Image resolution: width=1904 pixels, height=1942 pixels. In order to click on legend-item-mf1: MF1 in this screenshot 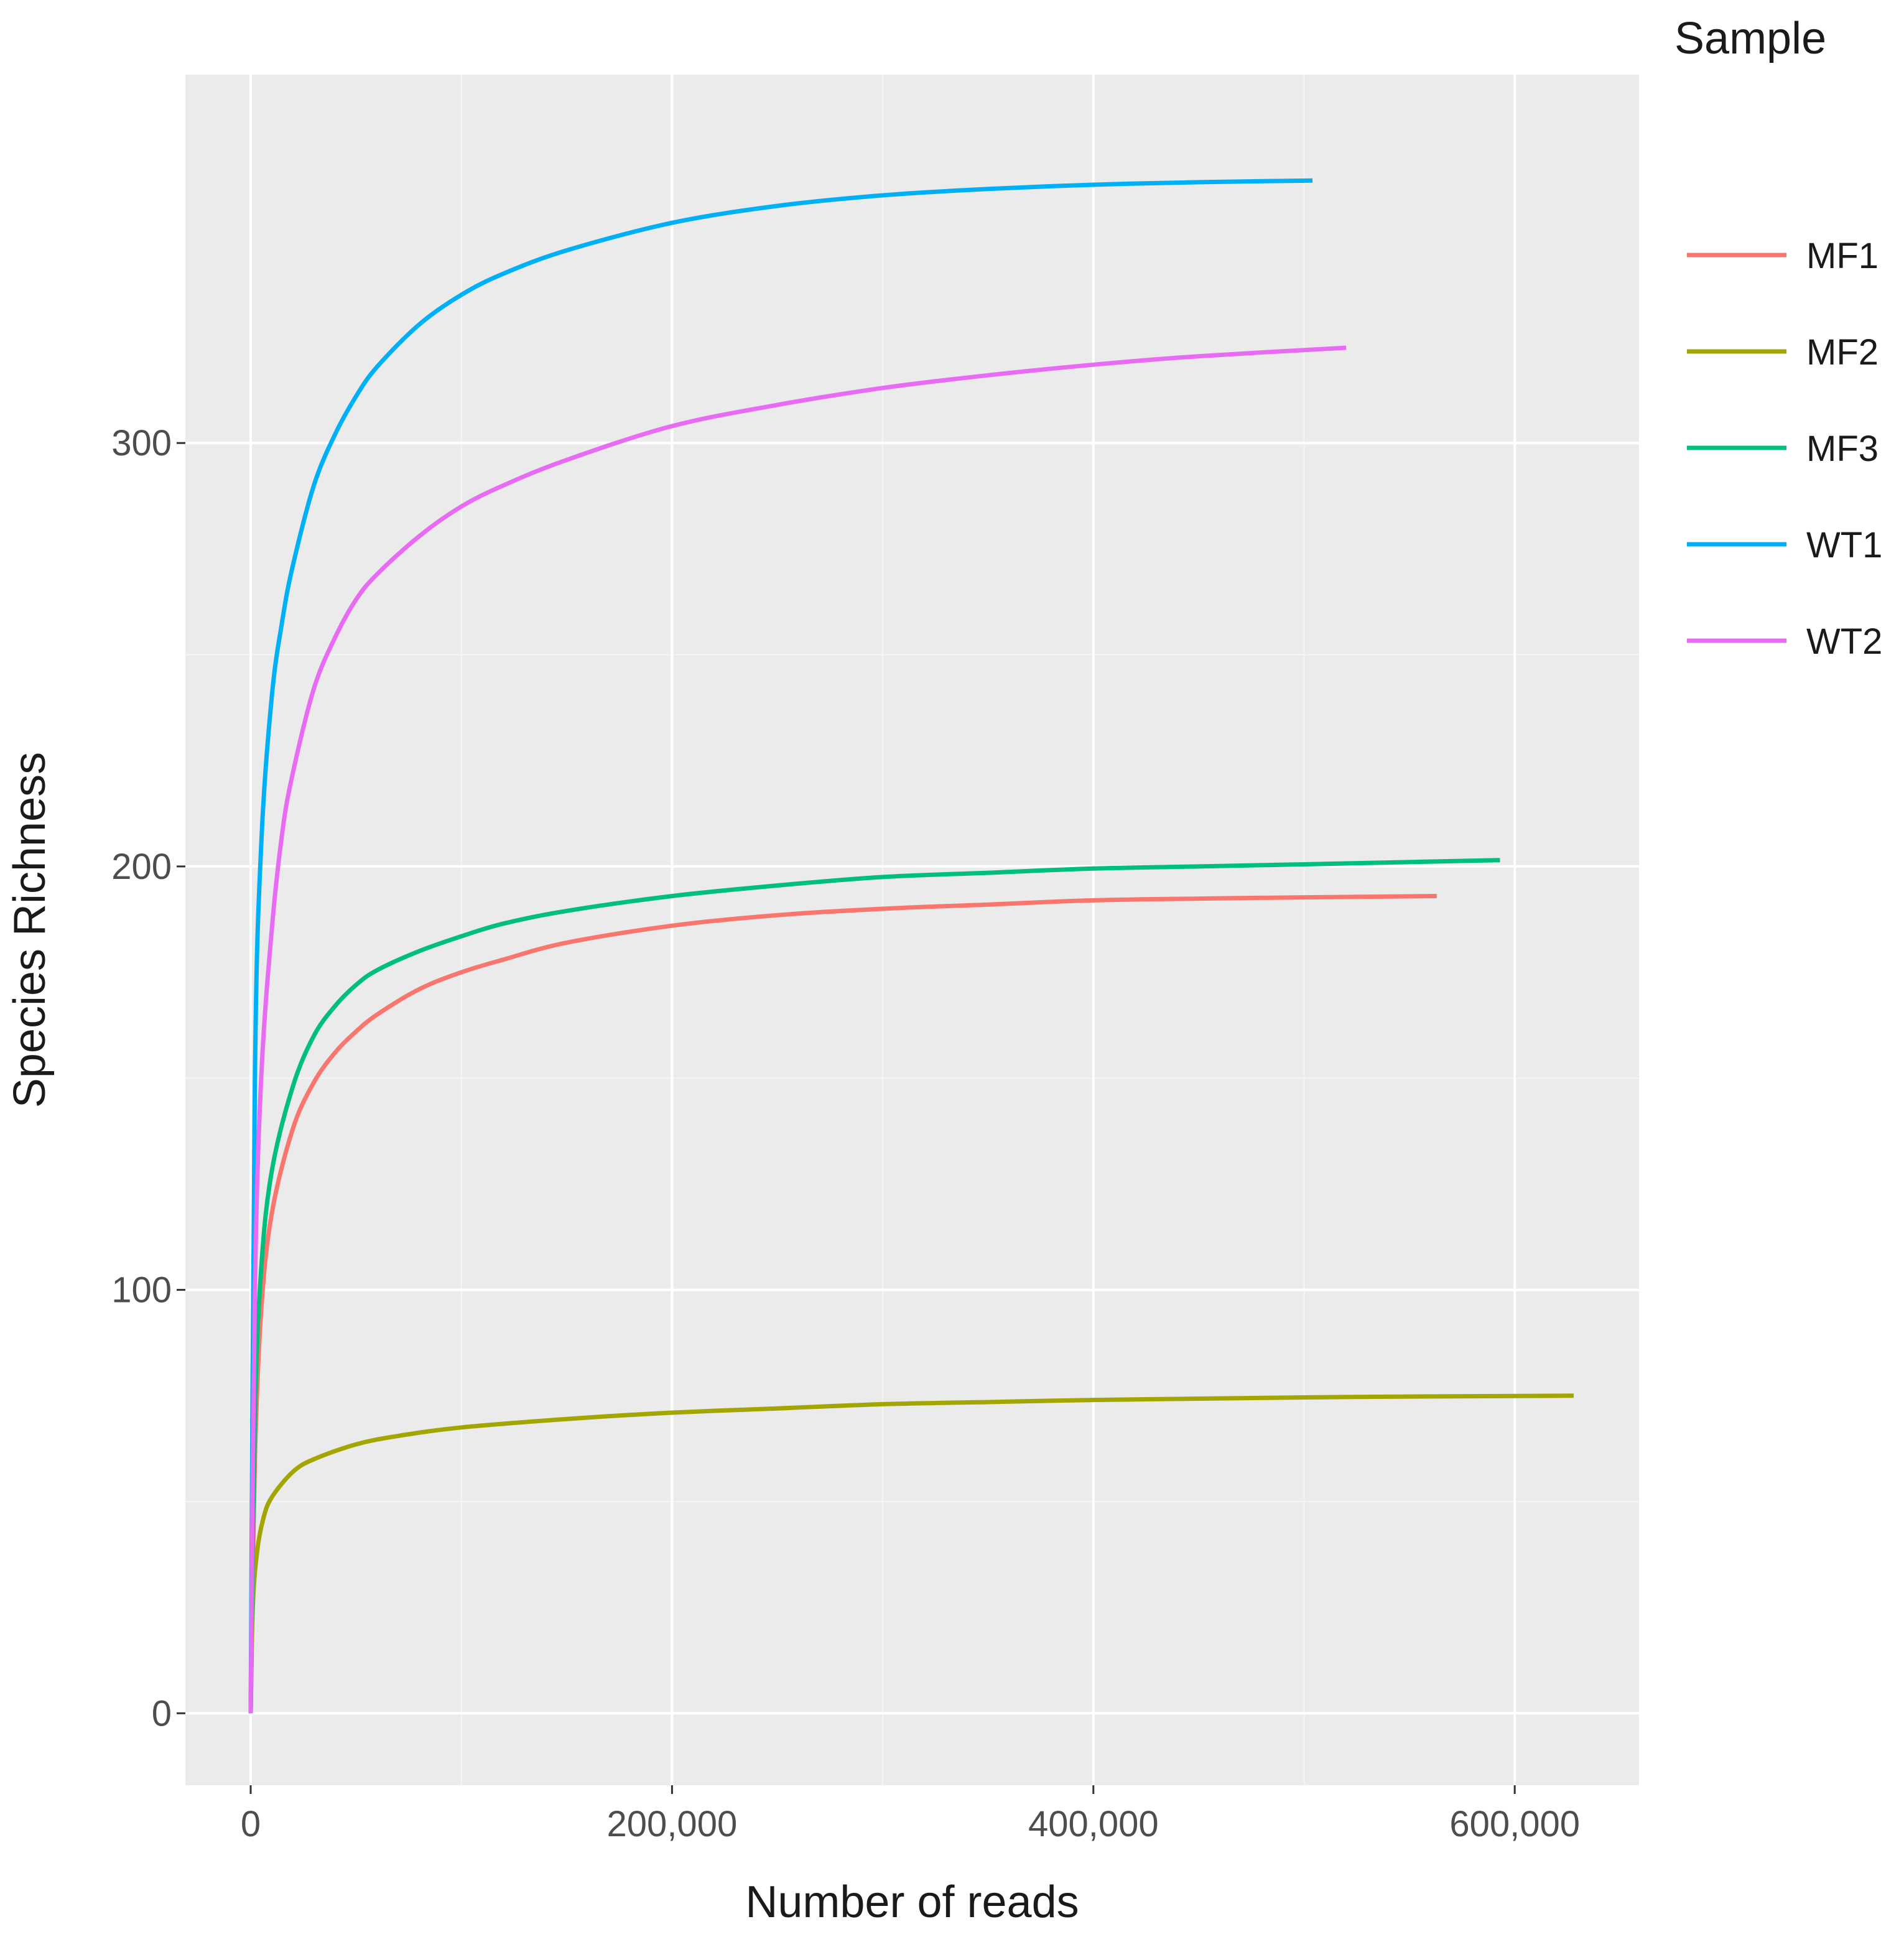, I will do `click(1782, 256)`.